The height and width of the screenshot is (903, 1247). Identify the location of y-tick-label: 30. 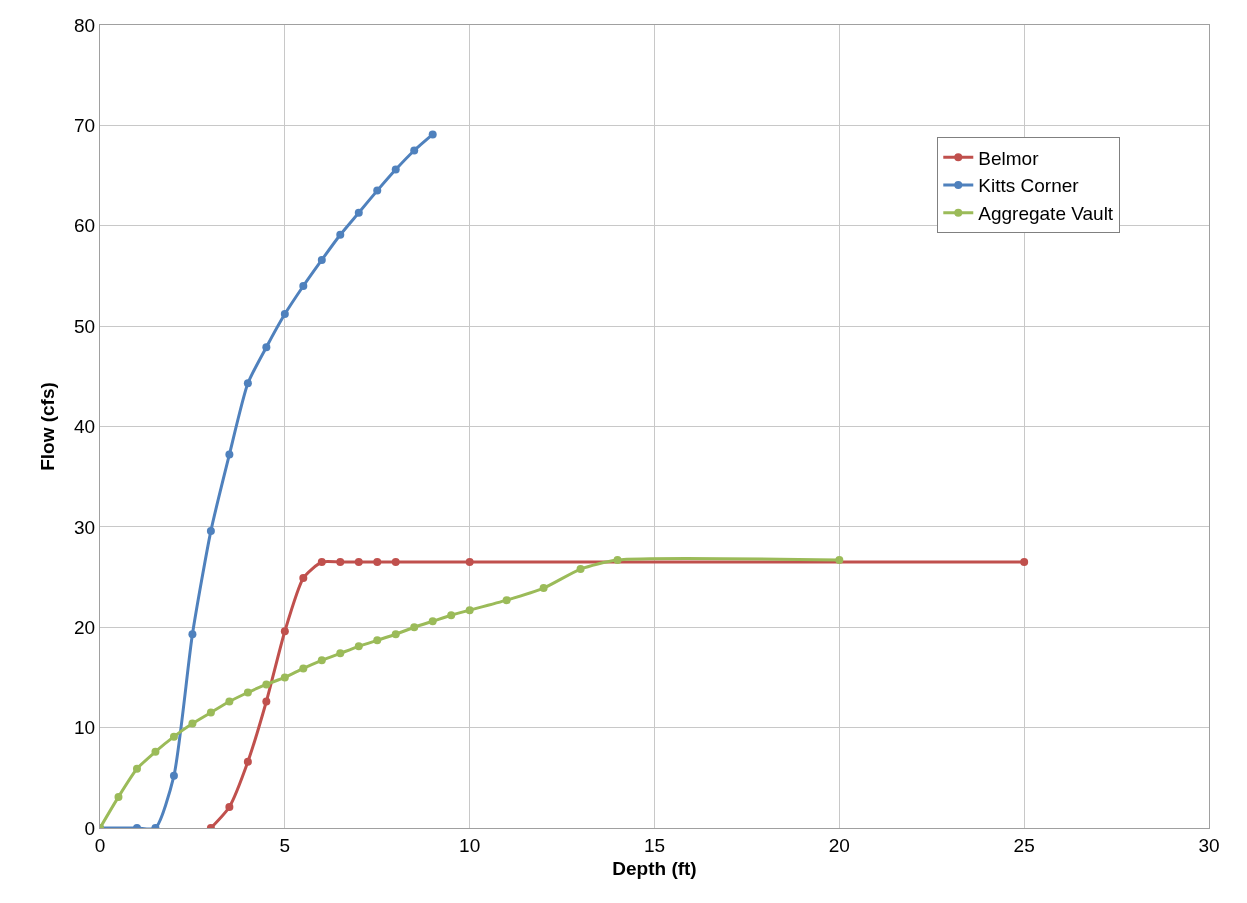
(85, 527).